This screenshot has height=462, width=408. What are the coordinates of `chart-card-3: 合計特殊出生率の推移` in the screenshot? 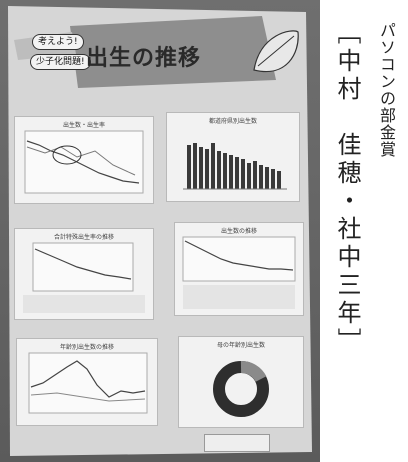 It's located at (84, 274).